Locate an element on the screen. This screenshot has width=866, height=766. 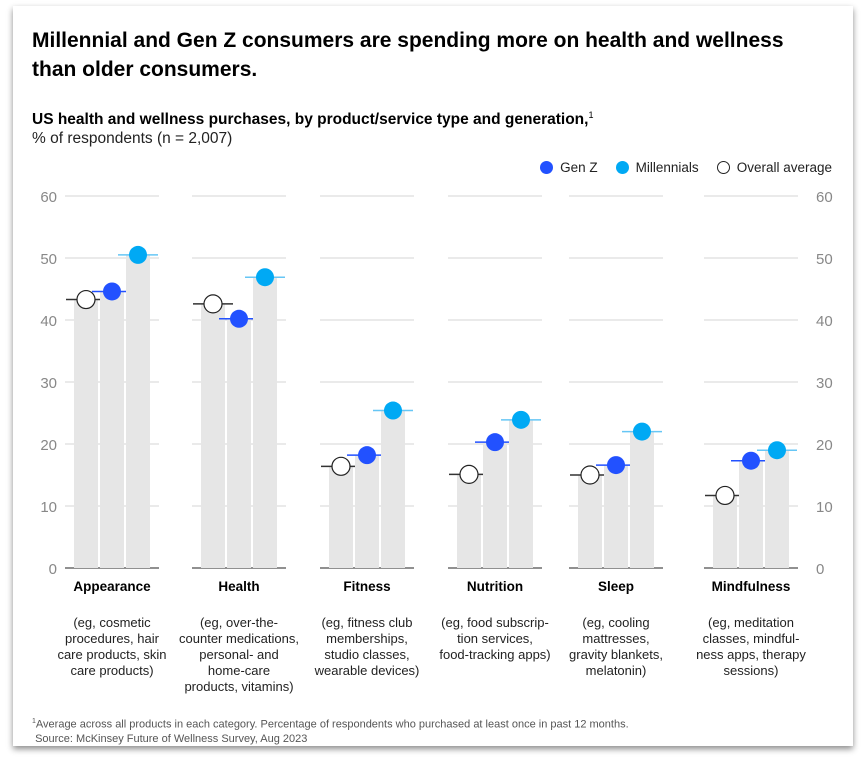
legend: Gen Z Millennials Overall average is located at coordinates (686, 167).